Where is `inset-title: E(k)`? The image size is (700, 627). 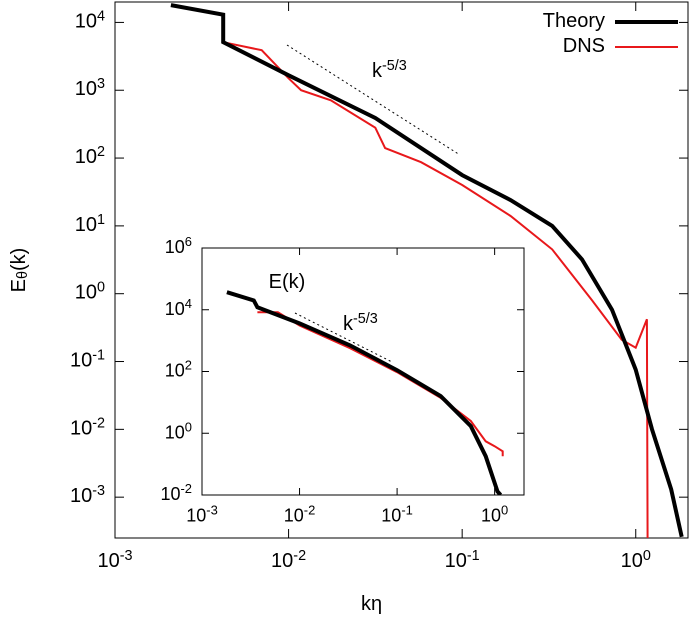 inset-title: E(k) is located at coordinates (287, 282).